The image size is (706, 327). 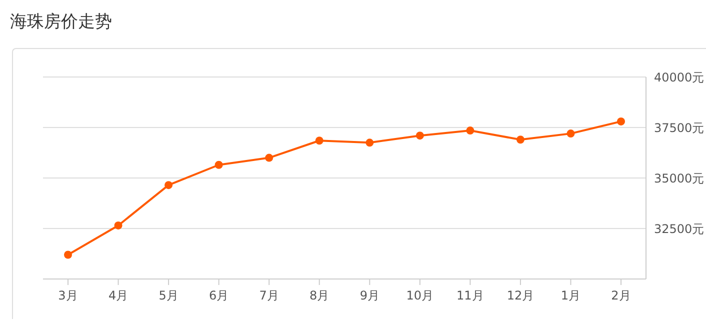 What do you see at coordinates (520, 295) in the screenshot?
I see `x-tick-label: 12月` at bounding box center [520, 295].